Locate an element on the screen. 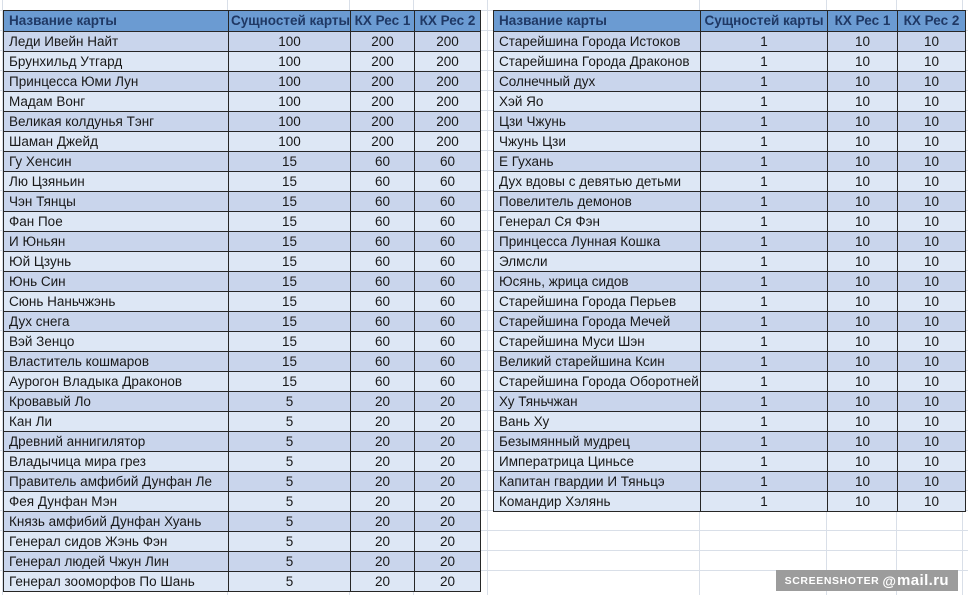 Image resolution: width=968 pixels, height=595 pixels. card-name-cell: Старейшина Города Драконов is located at coordinates (597, 61).